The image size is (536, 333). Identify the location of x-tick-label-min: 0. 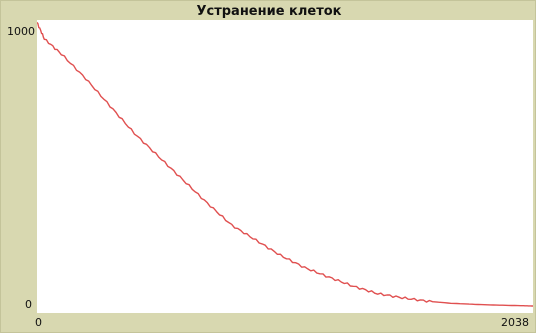
(38, 322).